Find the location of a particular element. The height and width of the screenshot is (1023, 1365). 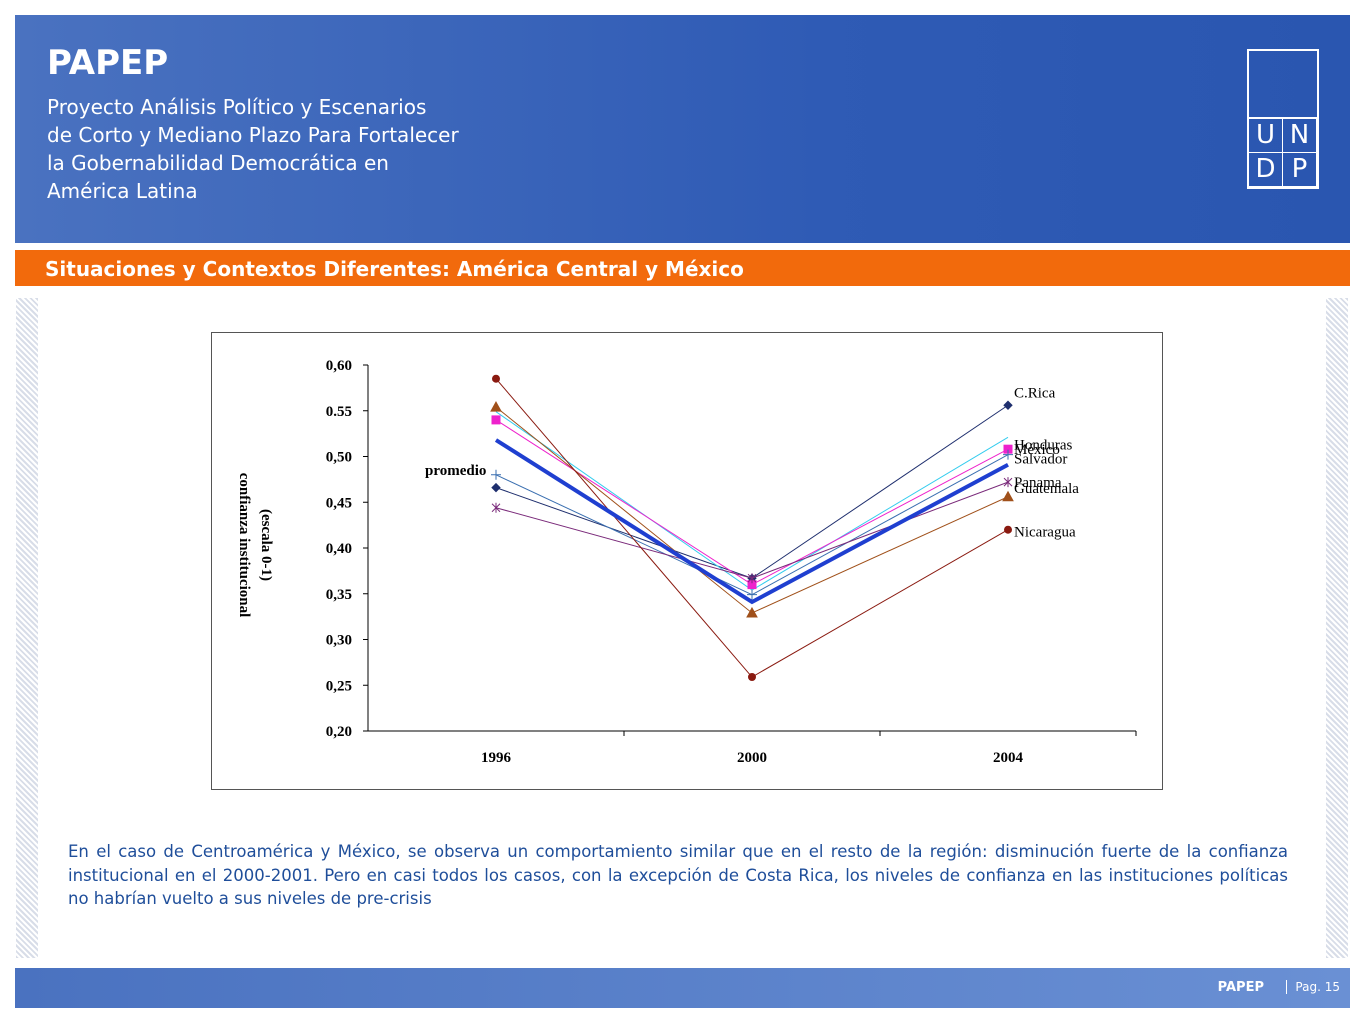

letter: D is located at coordinates (1266, 170).